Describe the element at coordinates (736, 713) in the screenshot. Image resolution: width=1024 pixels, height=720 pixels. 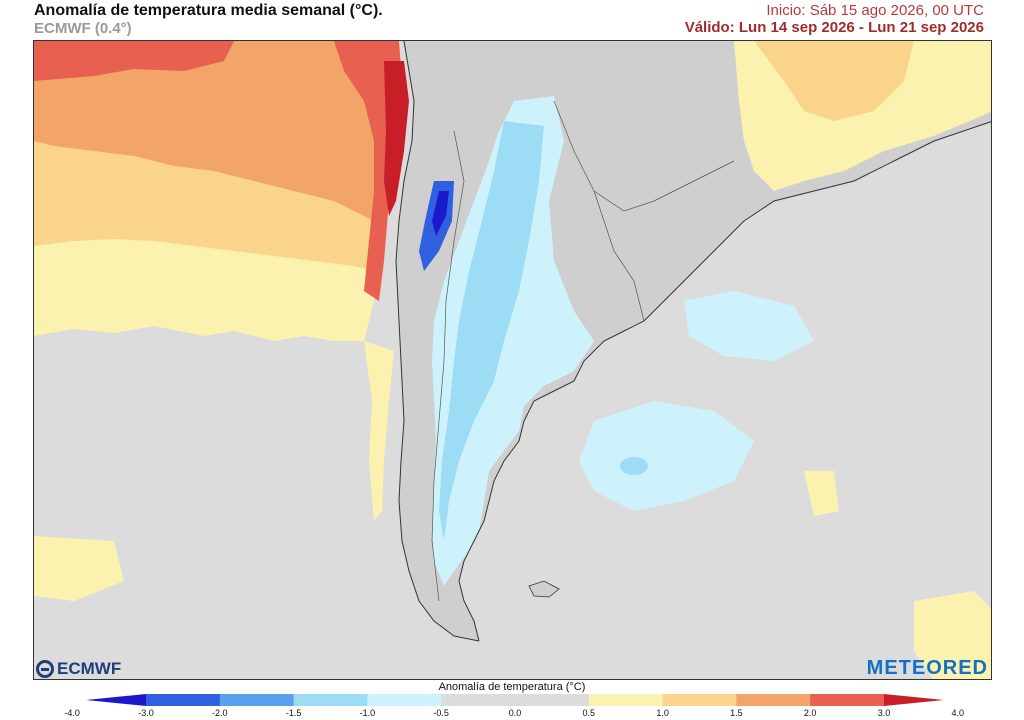
I see `color-bar-tick-label: 1.5` at that location.